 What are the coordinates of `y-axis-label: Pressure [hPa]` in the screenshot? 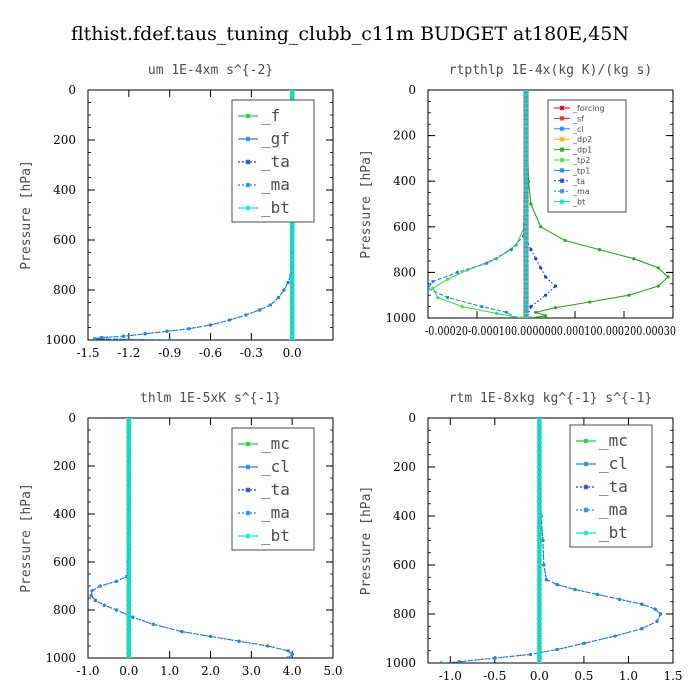 It's located at (26, 538).